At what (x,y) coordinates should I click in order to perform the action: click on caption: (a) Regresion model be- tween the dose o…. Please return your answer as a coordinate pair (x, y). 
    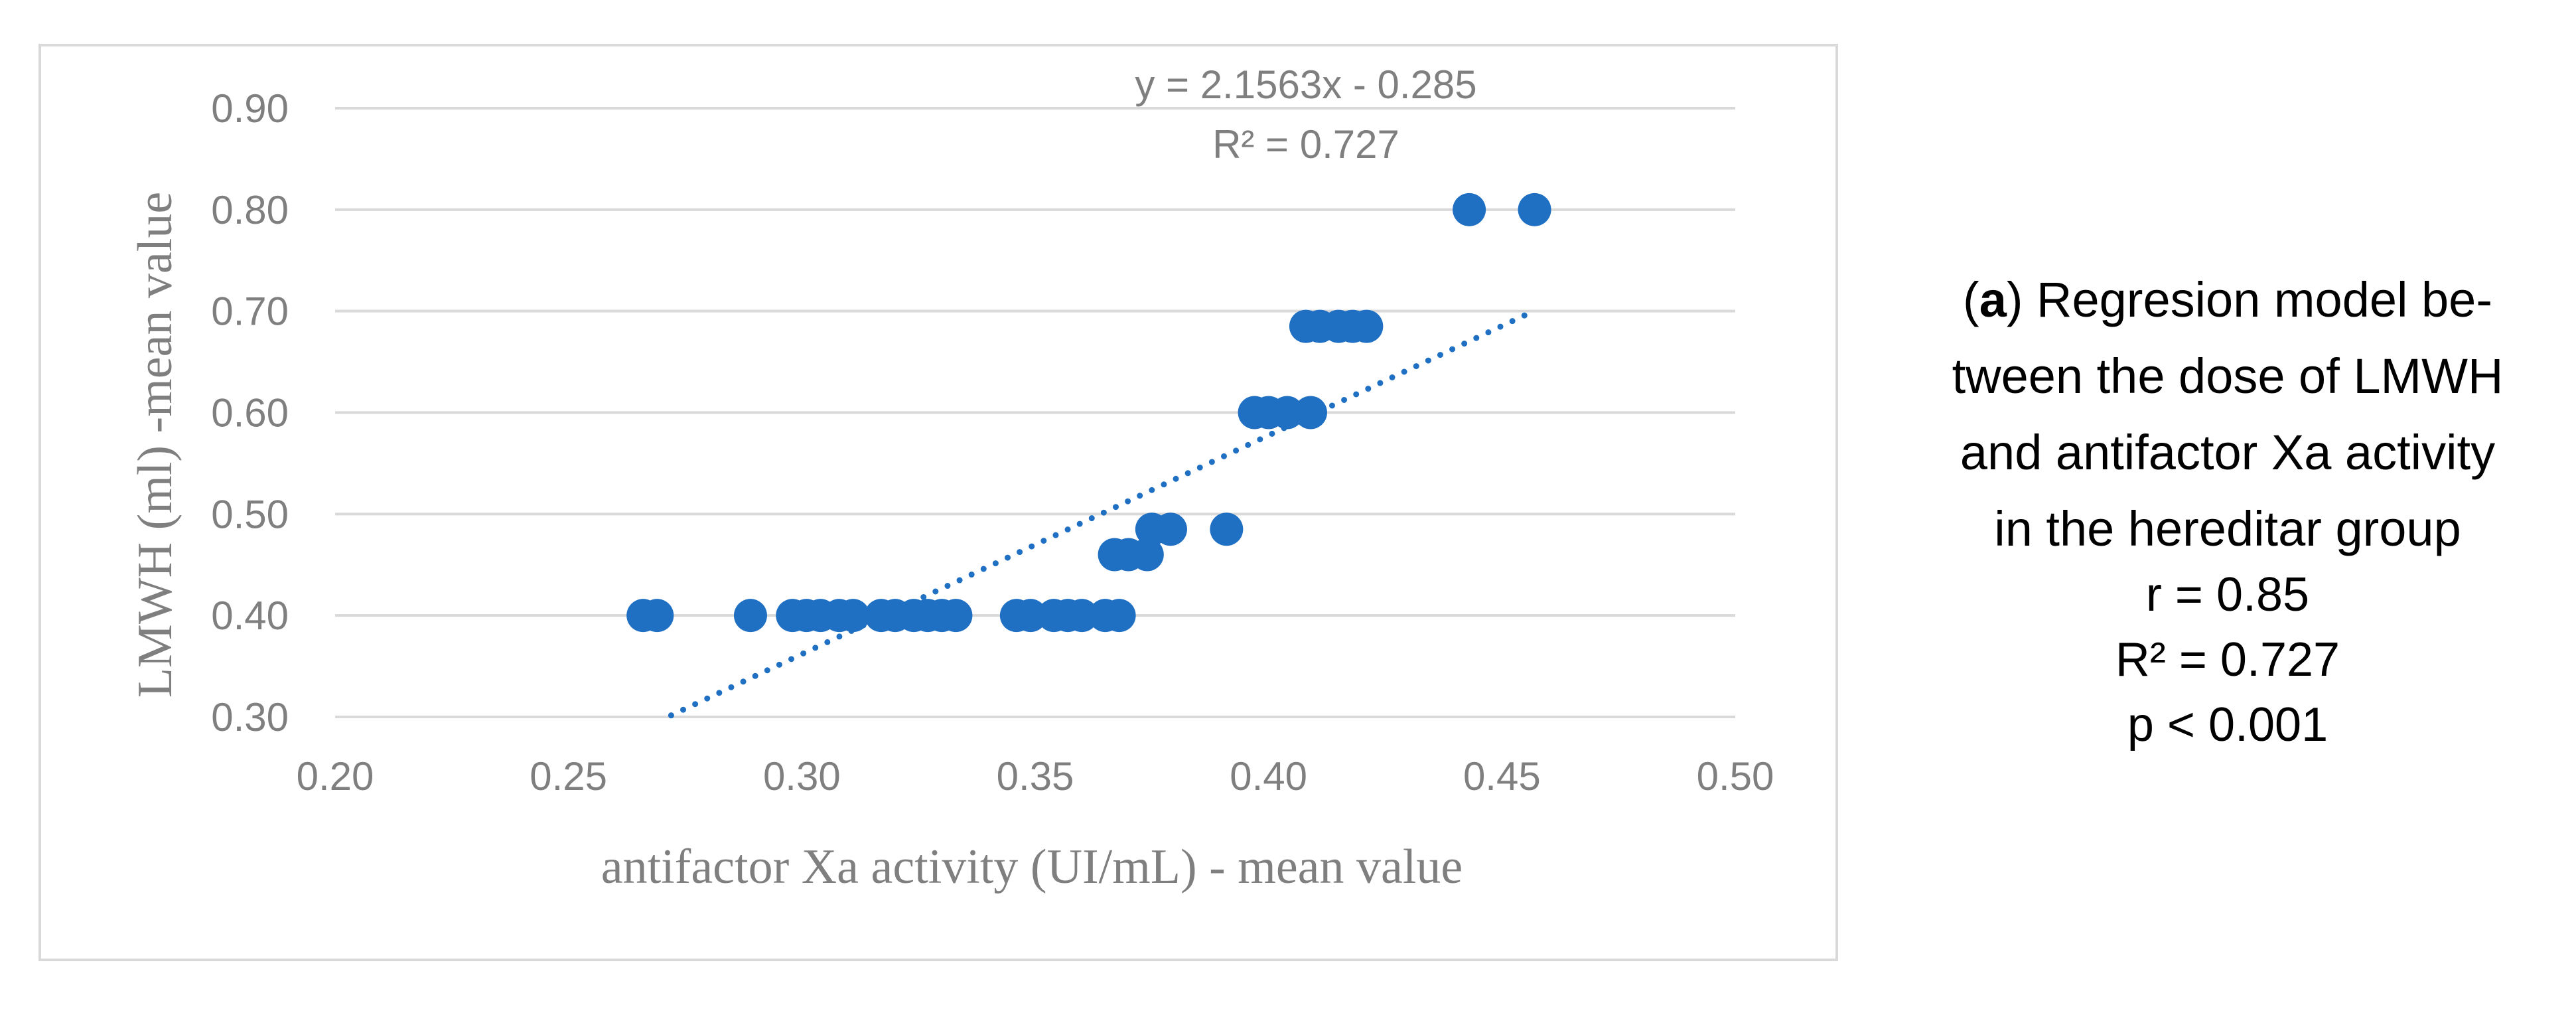
    Looking at the image, I should click on (2228, 511).